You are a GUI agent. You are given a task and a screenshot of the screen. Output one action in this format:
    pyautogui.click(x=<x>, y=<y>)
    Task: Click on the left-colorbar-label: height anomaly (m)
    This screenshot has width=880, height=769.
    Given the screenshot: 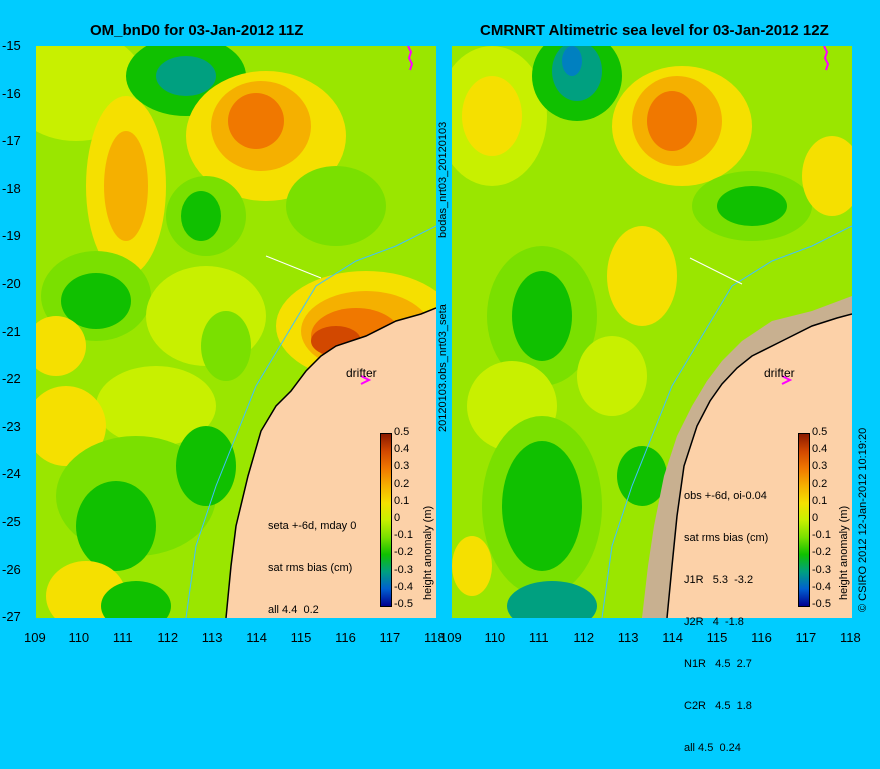 What is the action you would take?
    pyautogui.click(x=428, y=552)
    